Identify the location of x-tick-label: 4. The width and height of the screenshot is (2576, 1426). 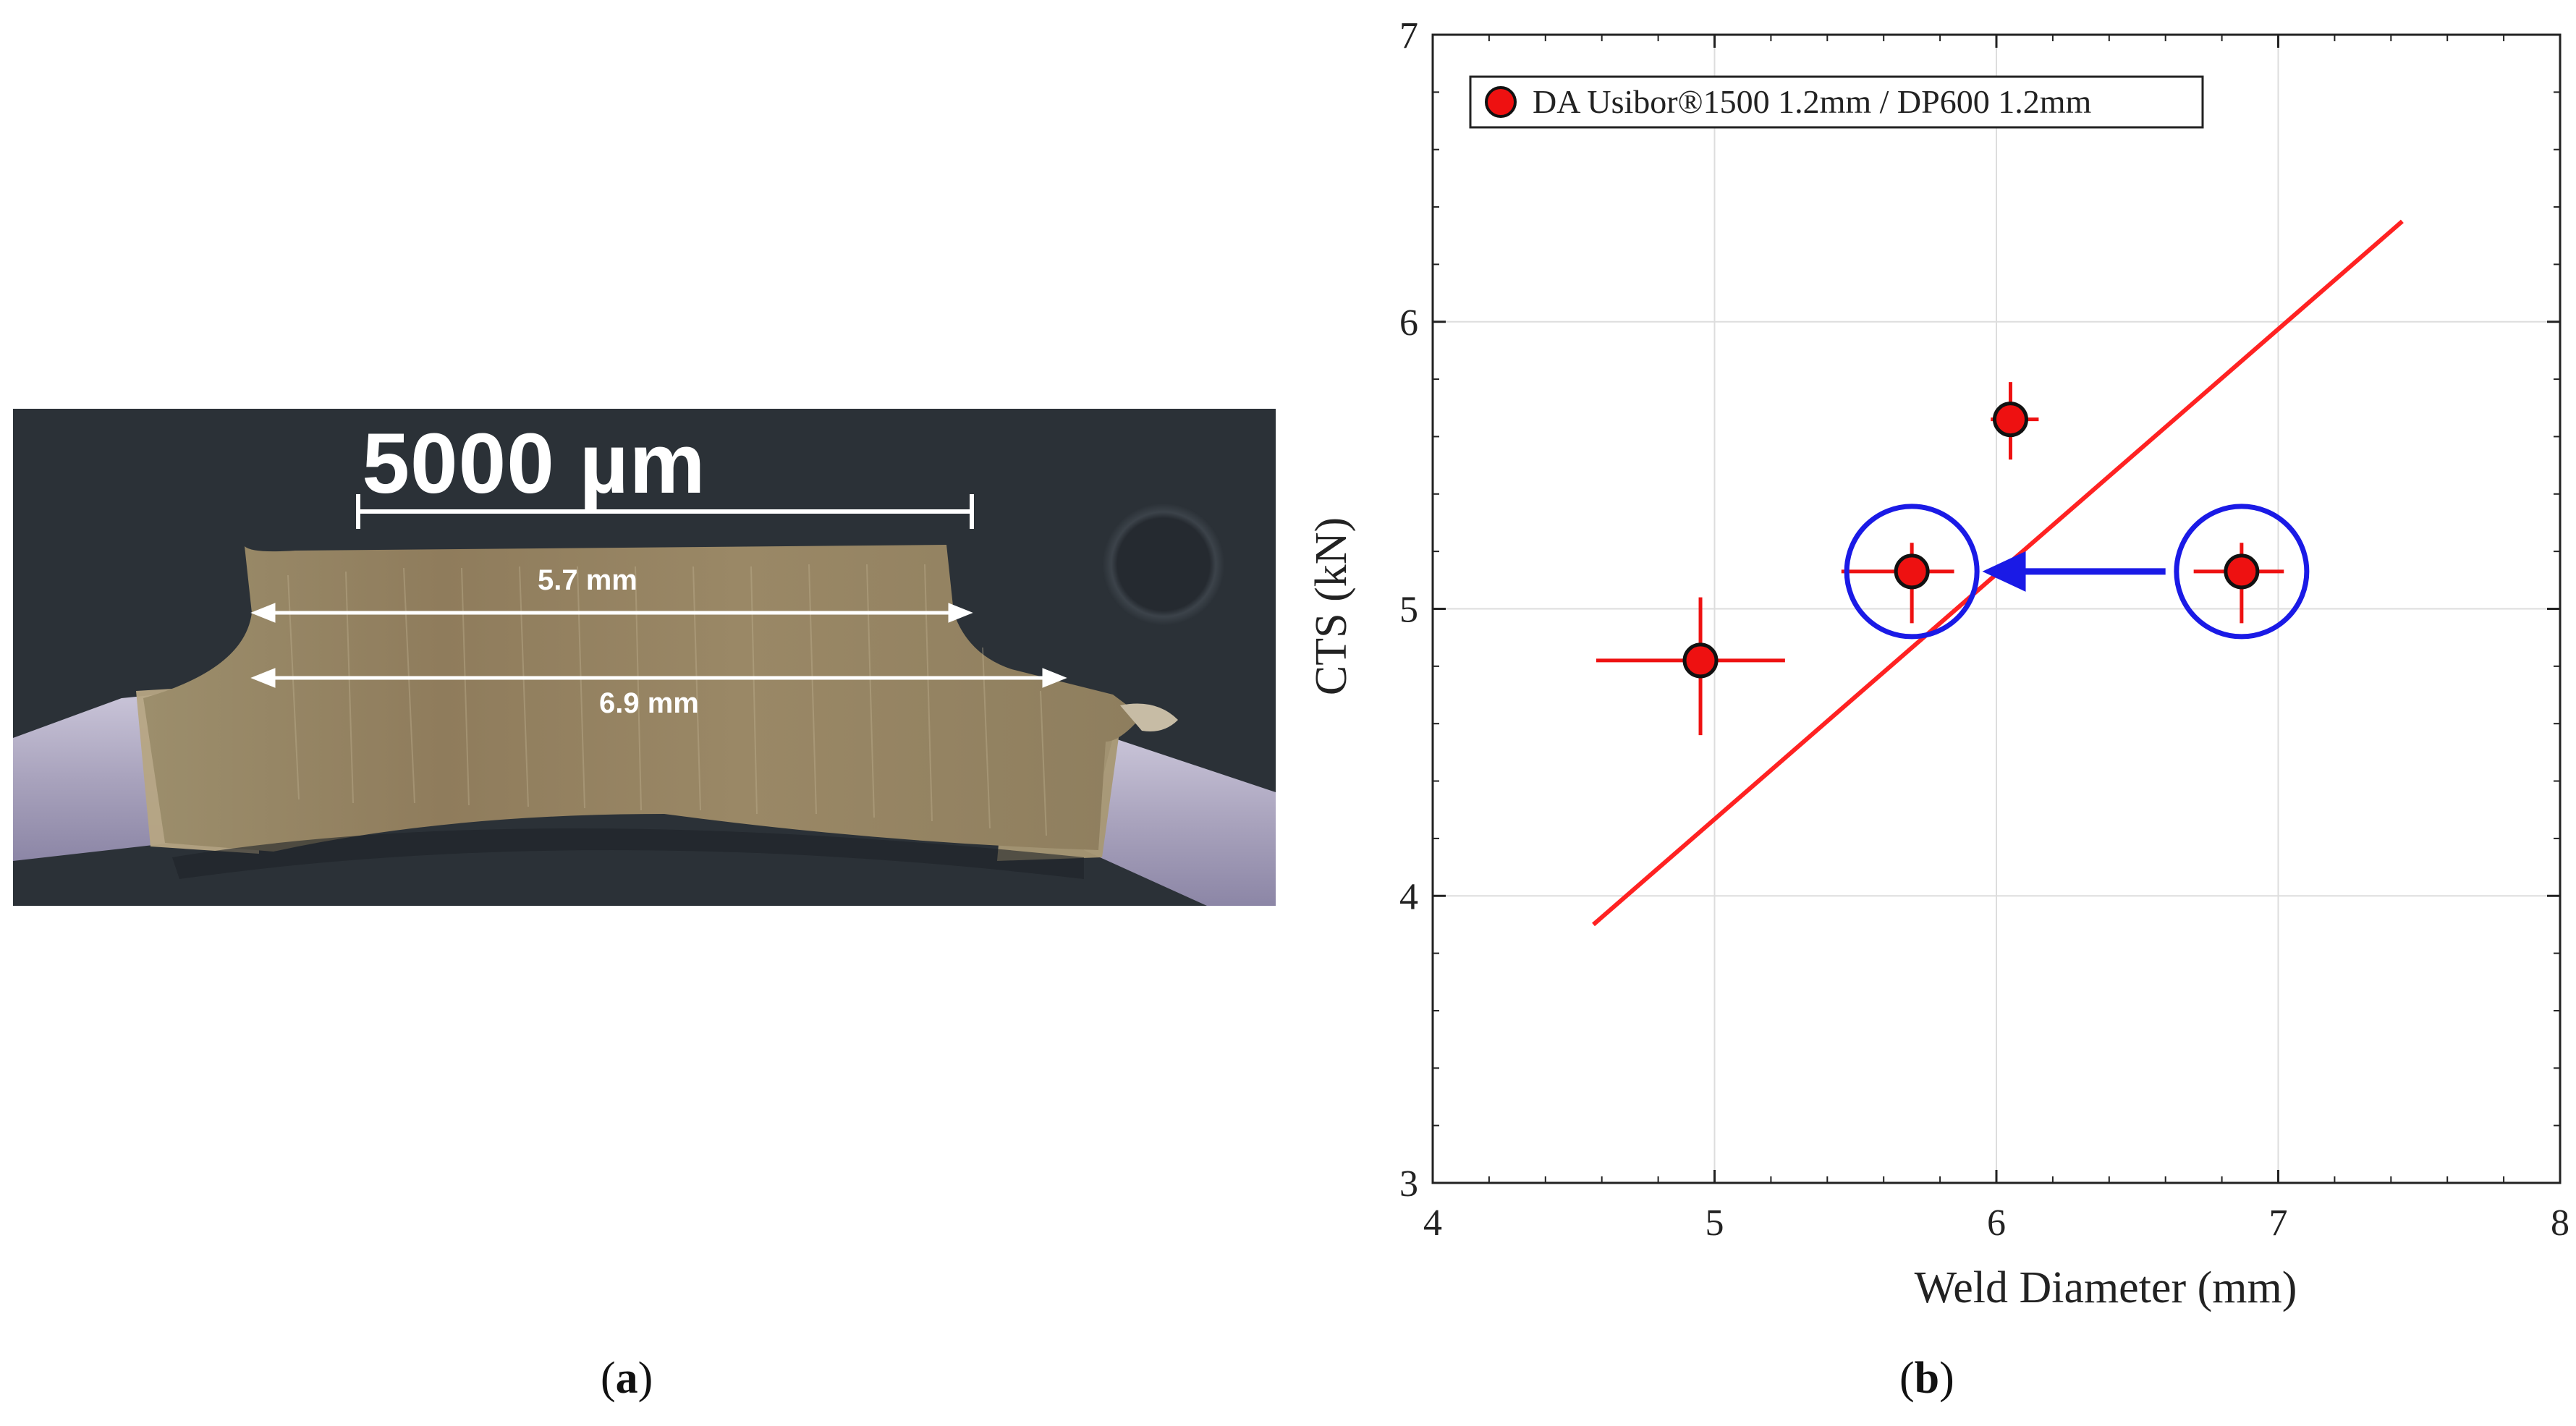
(1432, 1223).